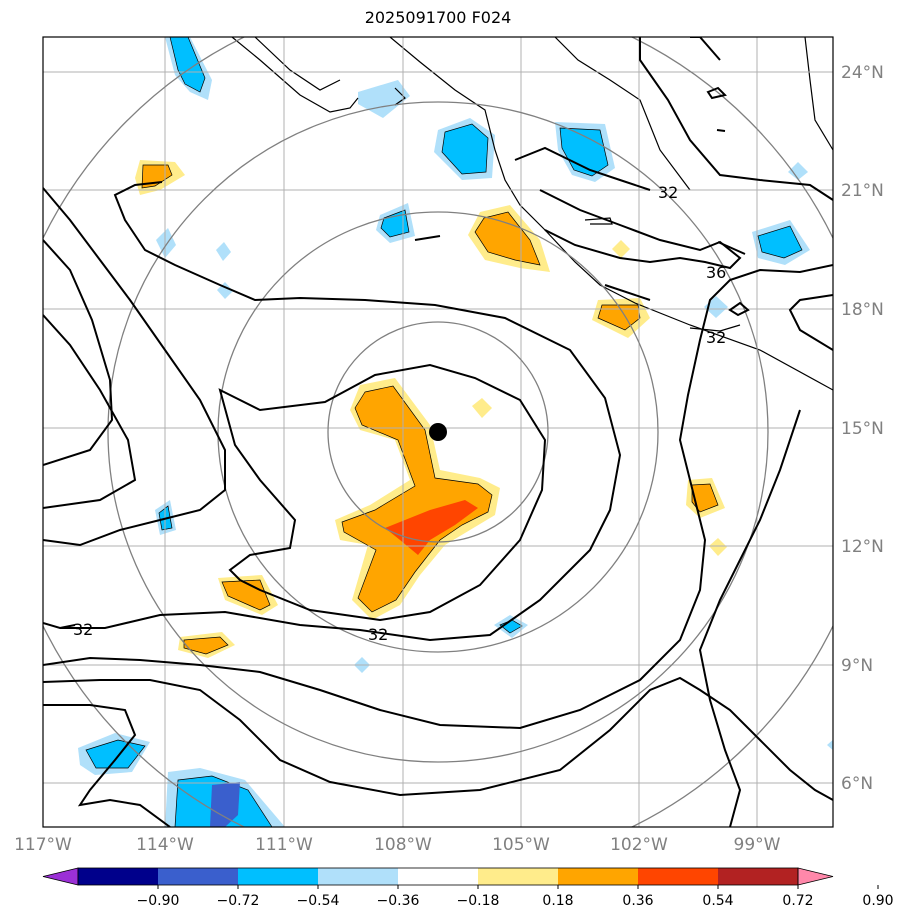 Image resolution: width=904 pixels, height=924 pixels. I want to click on chart-title: 2025091700 F024, so click(438, 17).